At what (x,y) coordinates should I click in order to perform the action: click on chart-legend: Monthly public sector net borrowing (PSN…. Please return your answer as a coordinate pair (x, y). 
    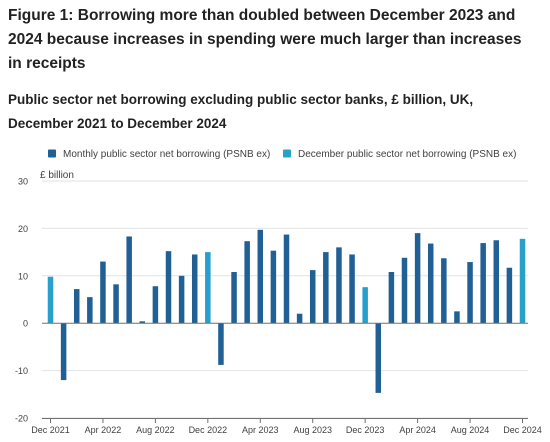
    Looking at the image, I should click on (282, 154).